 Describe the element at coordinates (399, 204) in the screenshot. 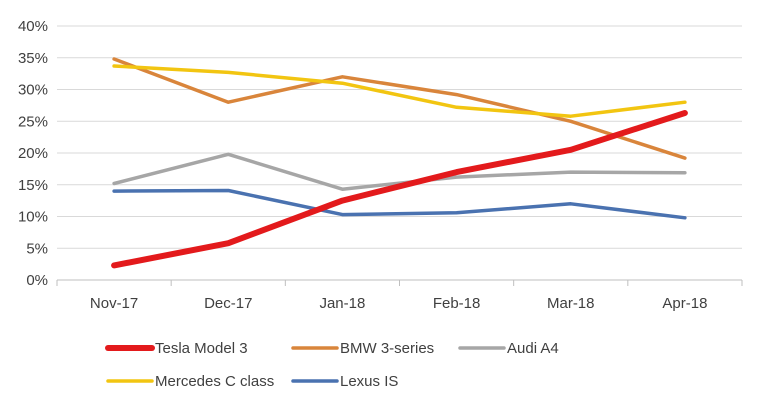

I see `series-line-lexus-is` at that location.